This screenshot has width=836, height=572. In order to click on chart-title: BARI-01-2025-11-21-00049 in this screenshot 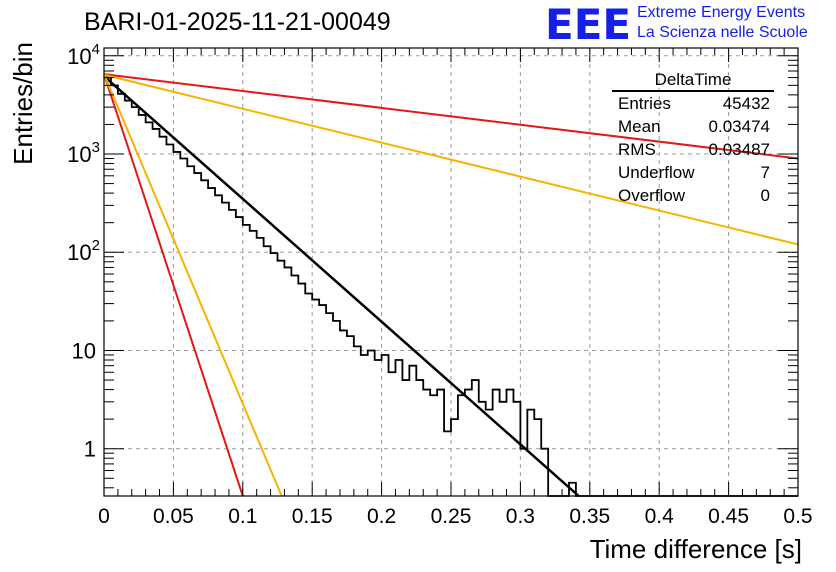, I will do `click(237, 22)`.